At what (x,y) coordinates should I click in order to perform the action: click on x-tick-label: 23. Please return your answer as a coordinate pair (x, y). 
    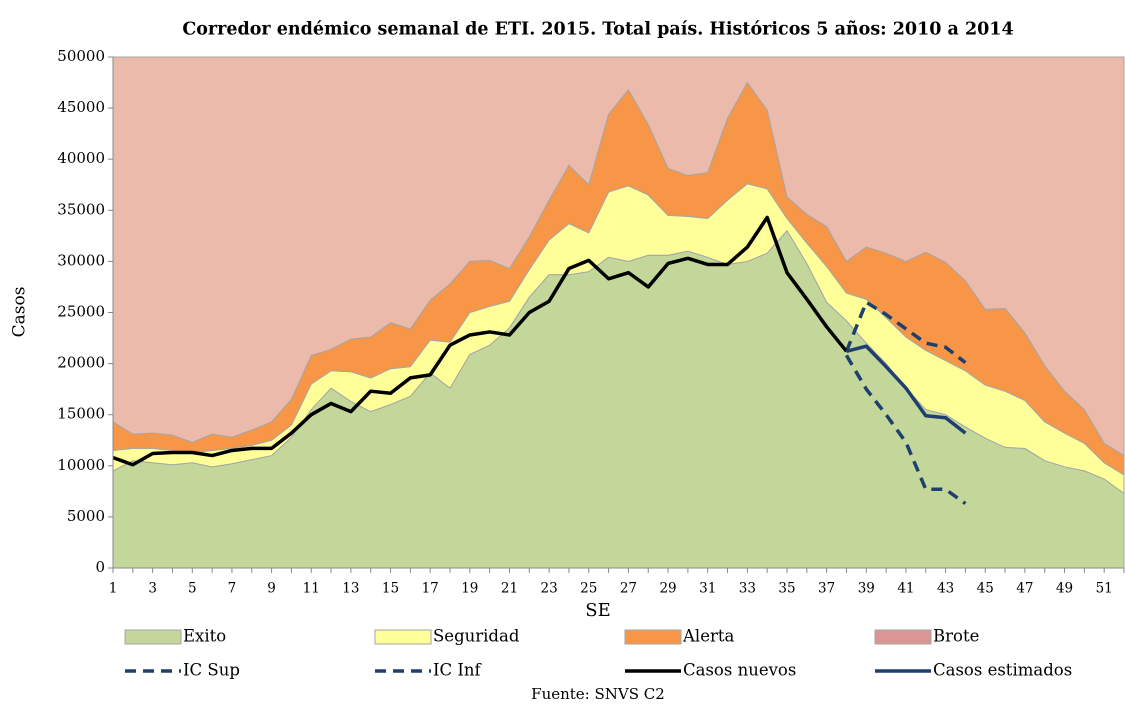
    Looking at the image, I should click on (549, 589).